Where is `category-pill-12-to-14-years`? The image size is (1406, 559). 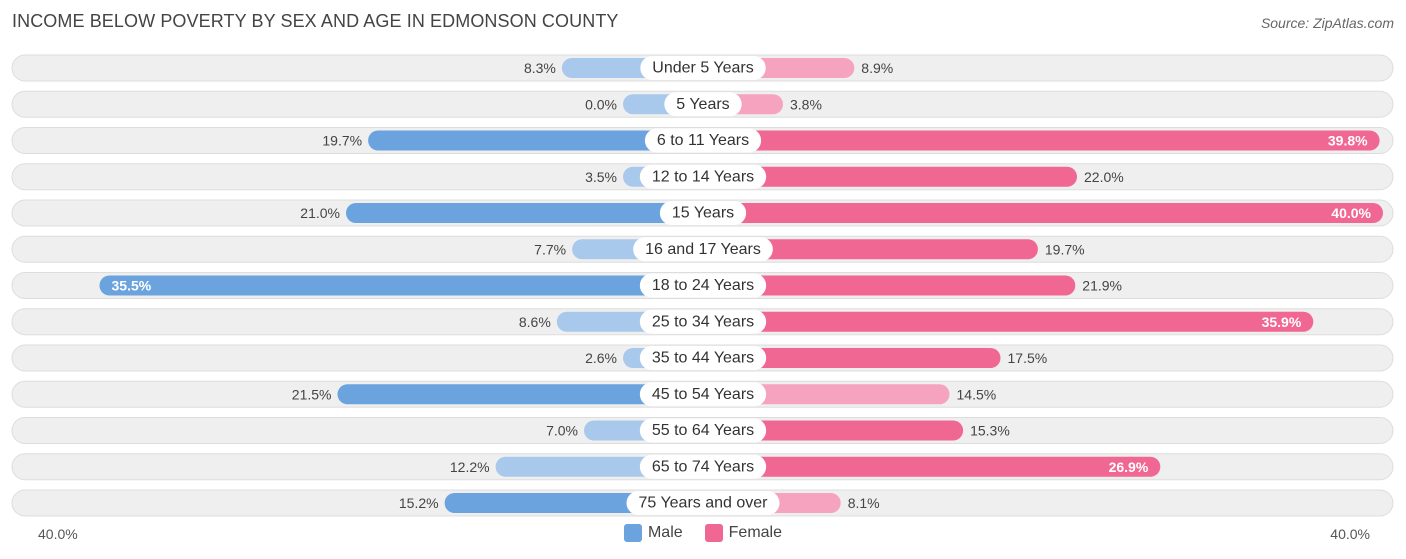
category-pill-12-to-14-years is located at coordinates (703, 176).